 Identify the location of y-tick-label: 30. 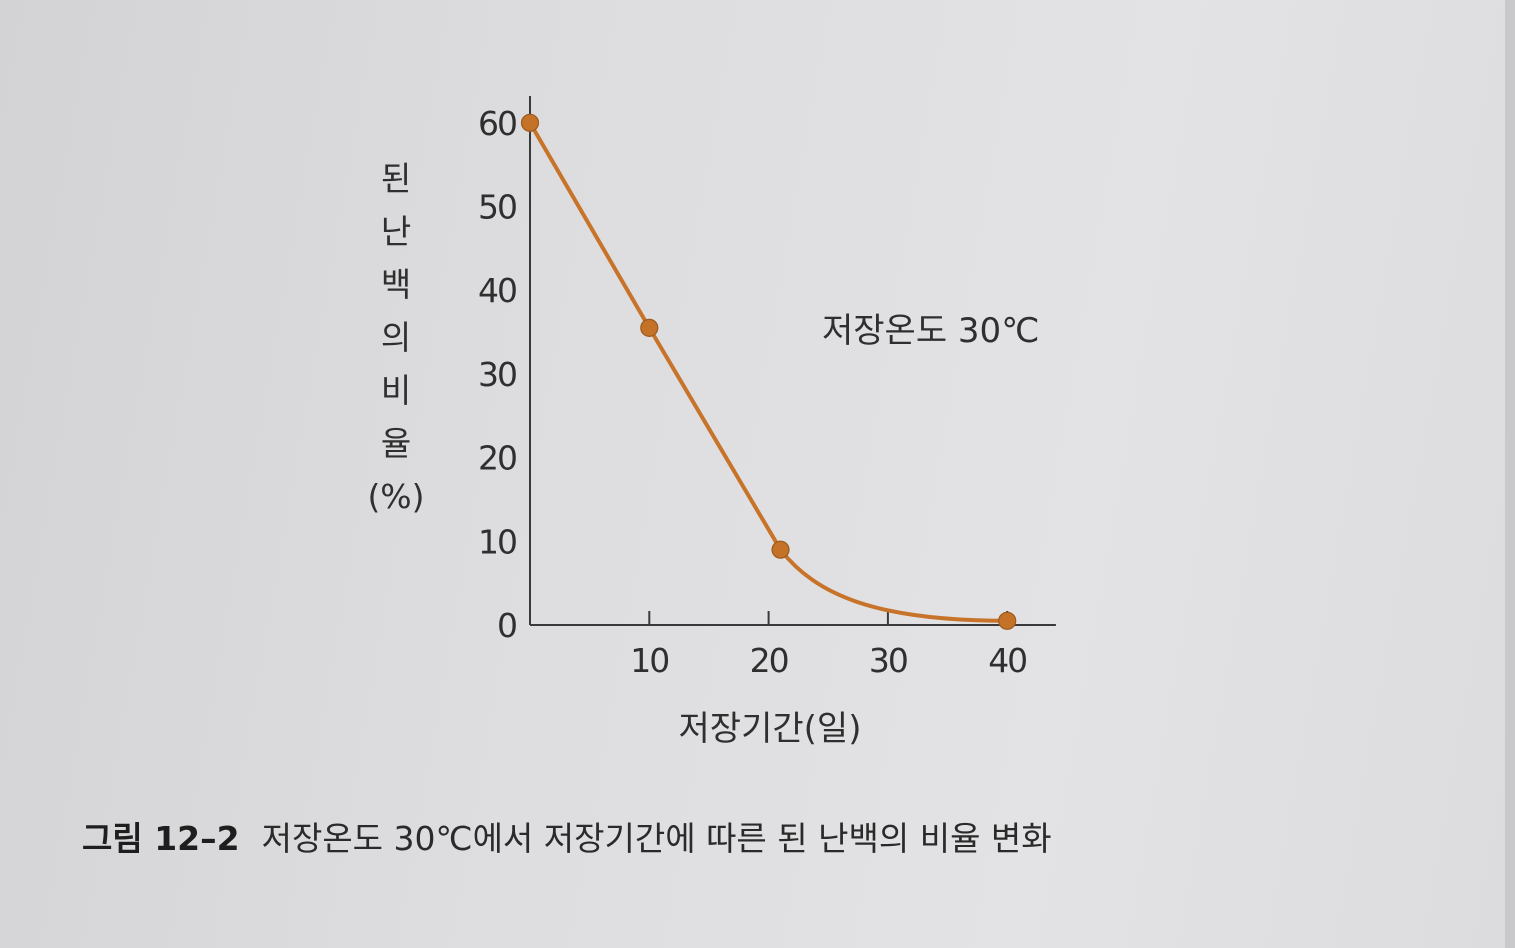
(497, 374).